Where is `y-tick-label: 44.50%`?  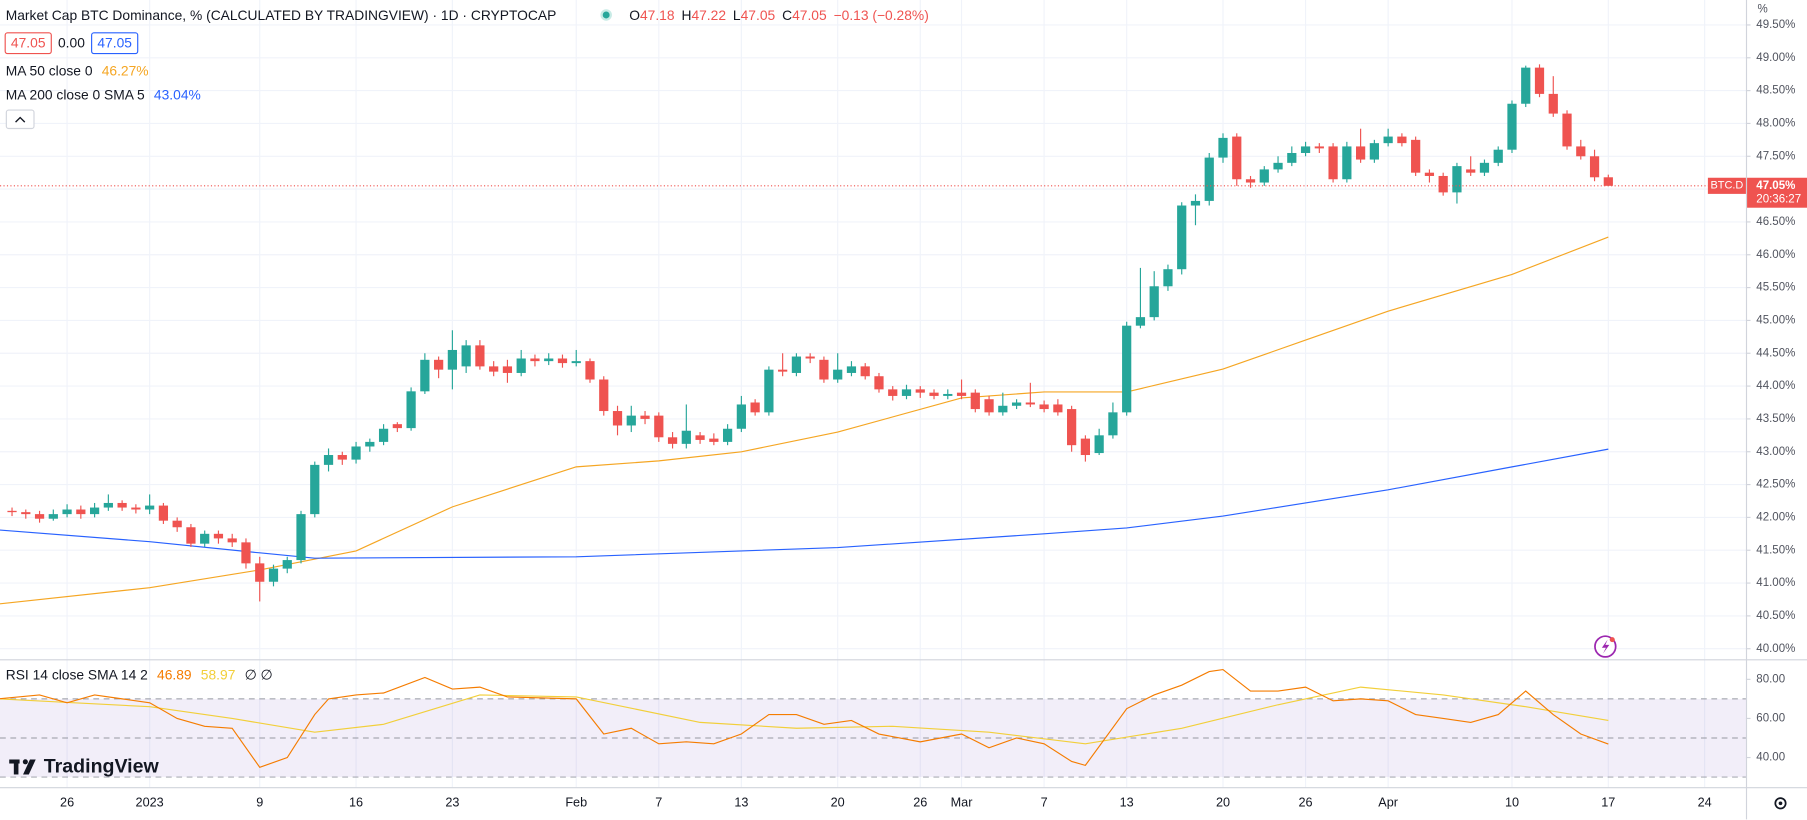
y-tick-label: 44.50% is located at coordinates (1775, 353).